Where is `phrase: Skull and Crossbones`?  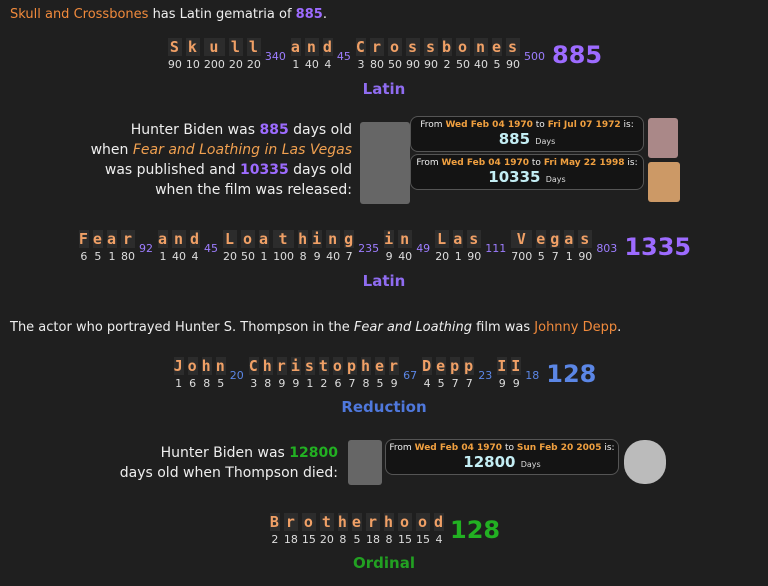
phrase: Skull and Crossbones is located at coordinates (79, 14).